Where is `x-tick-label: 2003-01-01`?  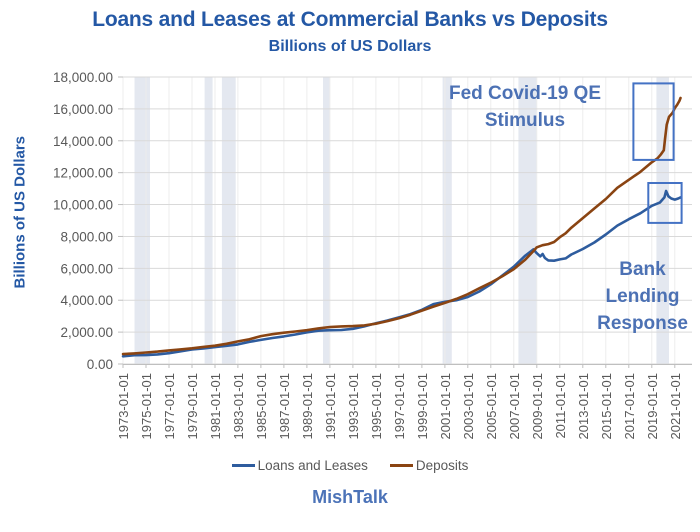 x-tick-label: 2003-01-01 is located at coordinates (468, 406).